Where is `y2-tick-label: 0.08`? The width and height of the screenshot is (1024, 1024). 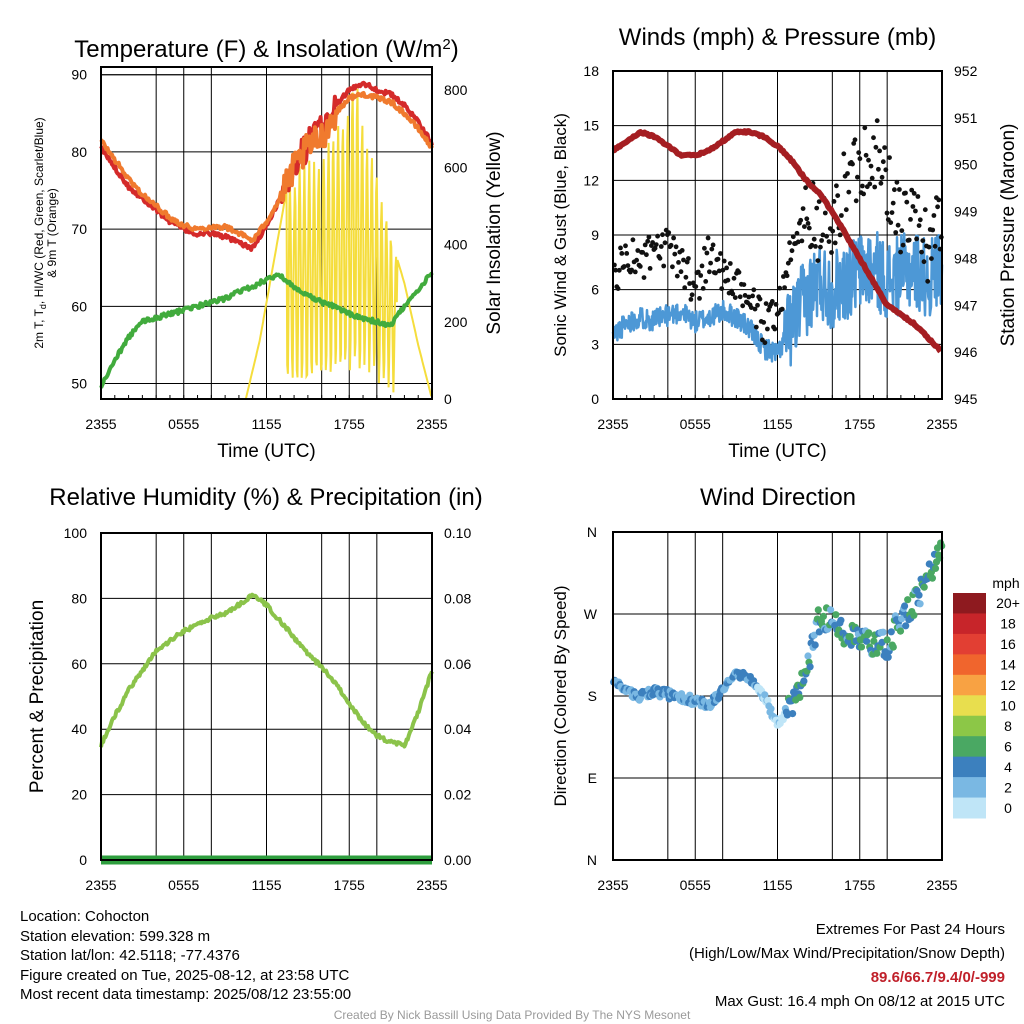 y2-tick-label: 0.08 is located at coordinates (457, 598).